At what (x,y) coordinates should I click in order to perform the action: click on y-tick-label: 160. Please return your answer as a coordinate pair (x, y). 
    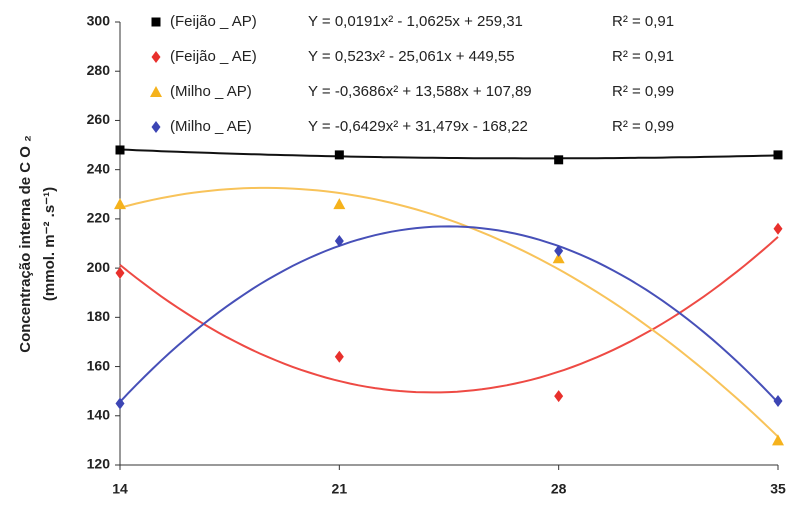
    Looking at the image, I should click on (99, 365).